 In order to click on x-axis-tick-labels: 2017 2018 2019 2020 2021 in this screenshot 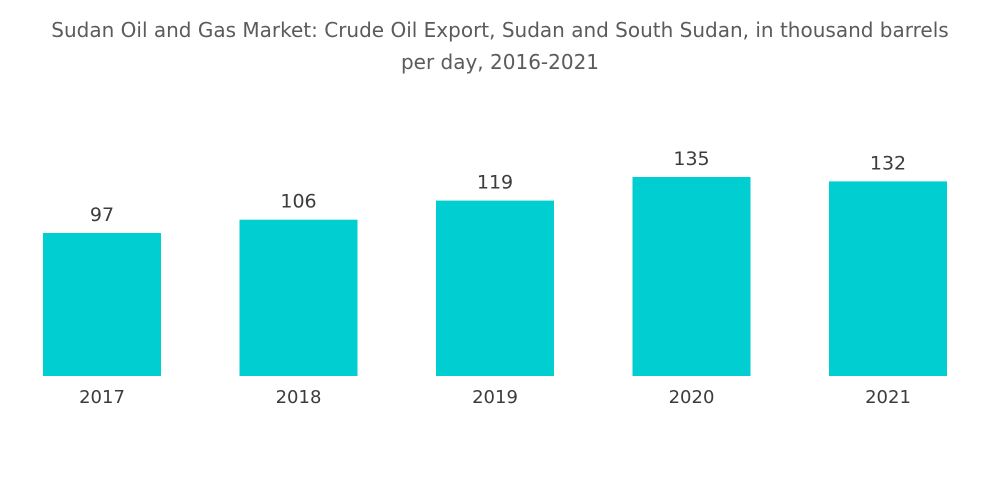, I will do `click(495, 397)`.